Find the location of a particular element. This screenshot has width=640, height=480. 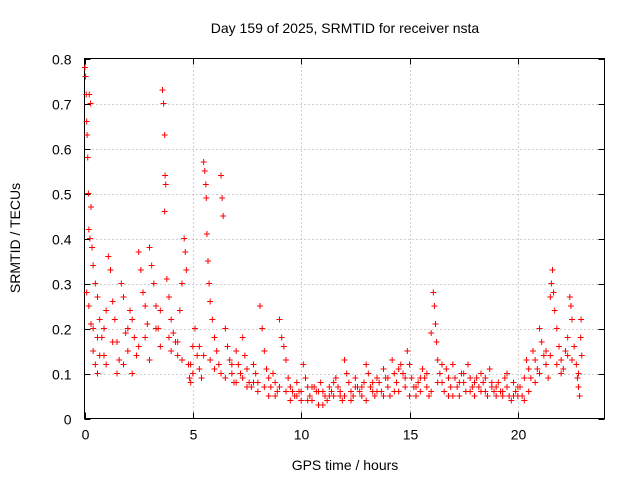

y-tick-label: 0.6 is located at coordinates (62, 150).